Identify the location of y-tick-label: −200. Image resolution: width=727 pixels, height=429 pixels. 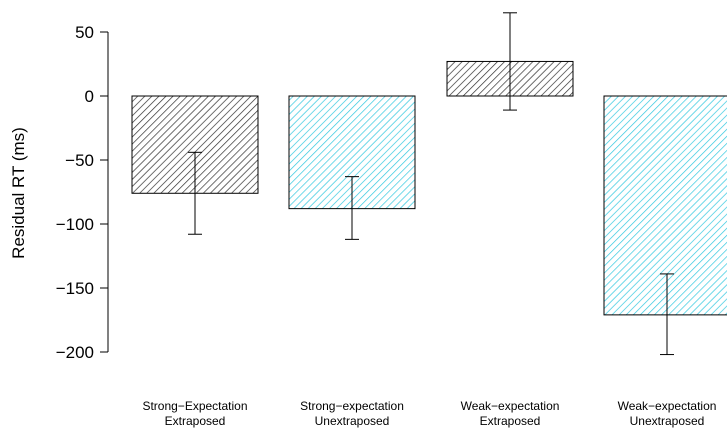
(75, 352).